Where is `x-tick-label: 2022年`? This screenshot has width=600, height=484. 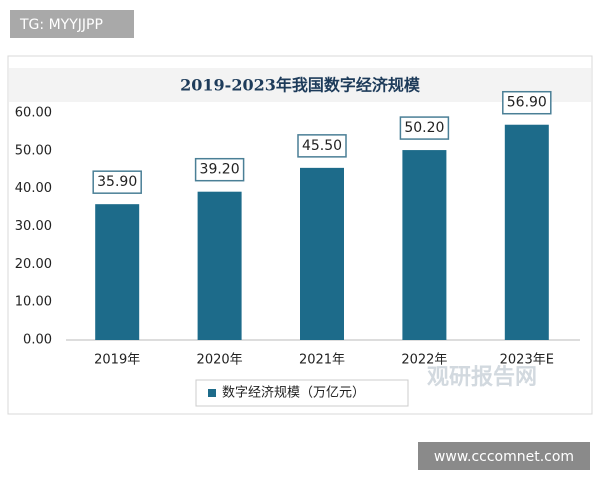 x-tick-label: 2022年 is located at coordinates (424, 360).